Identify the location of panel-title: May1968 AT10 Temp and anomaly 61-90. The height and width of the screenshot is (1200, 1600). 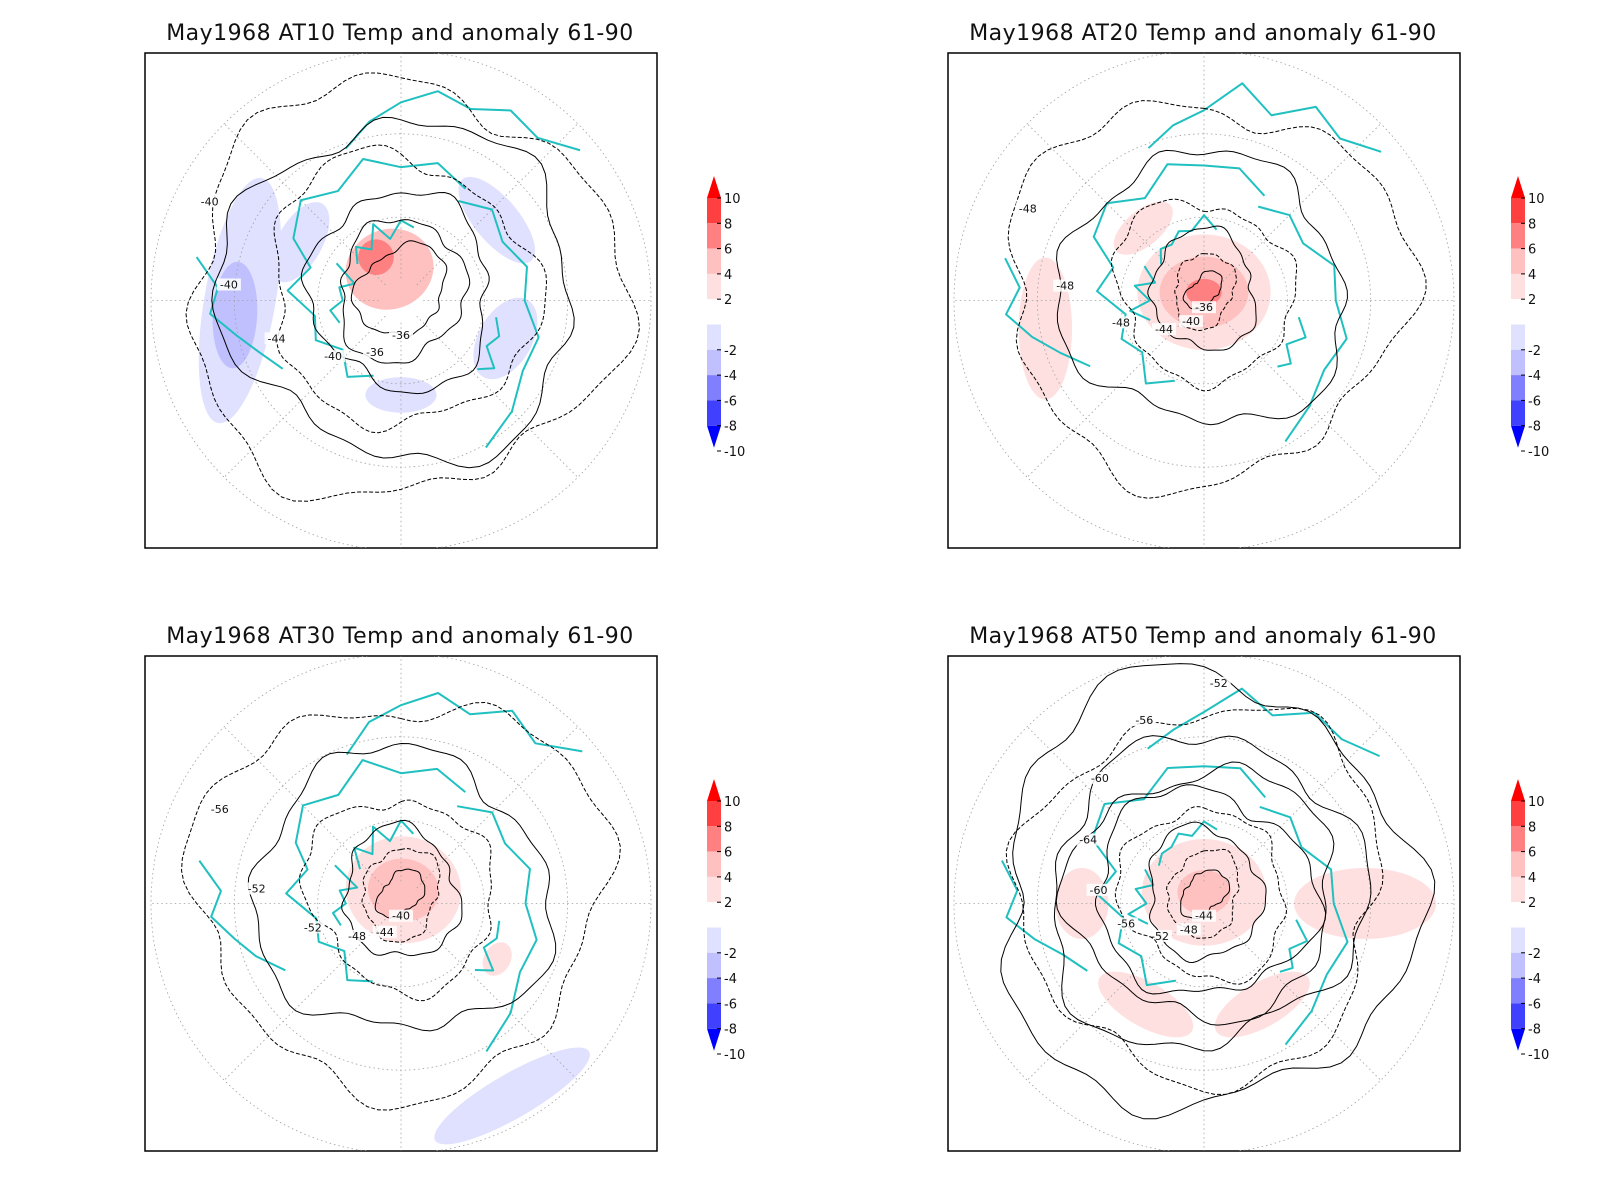
(400, 33).